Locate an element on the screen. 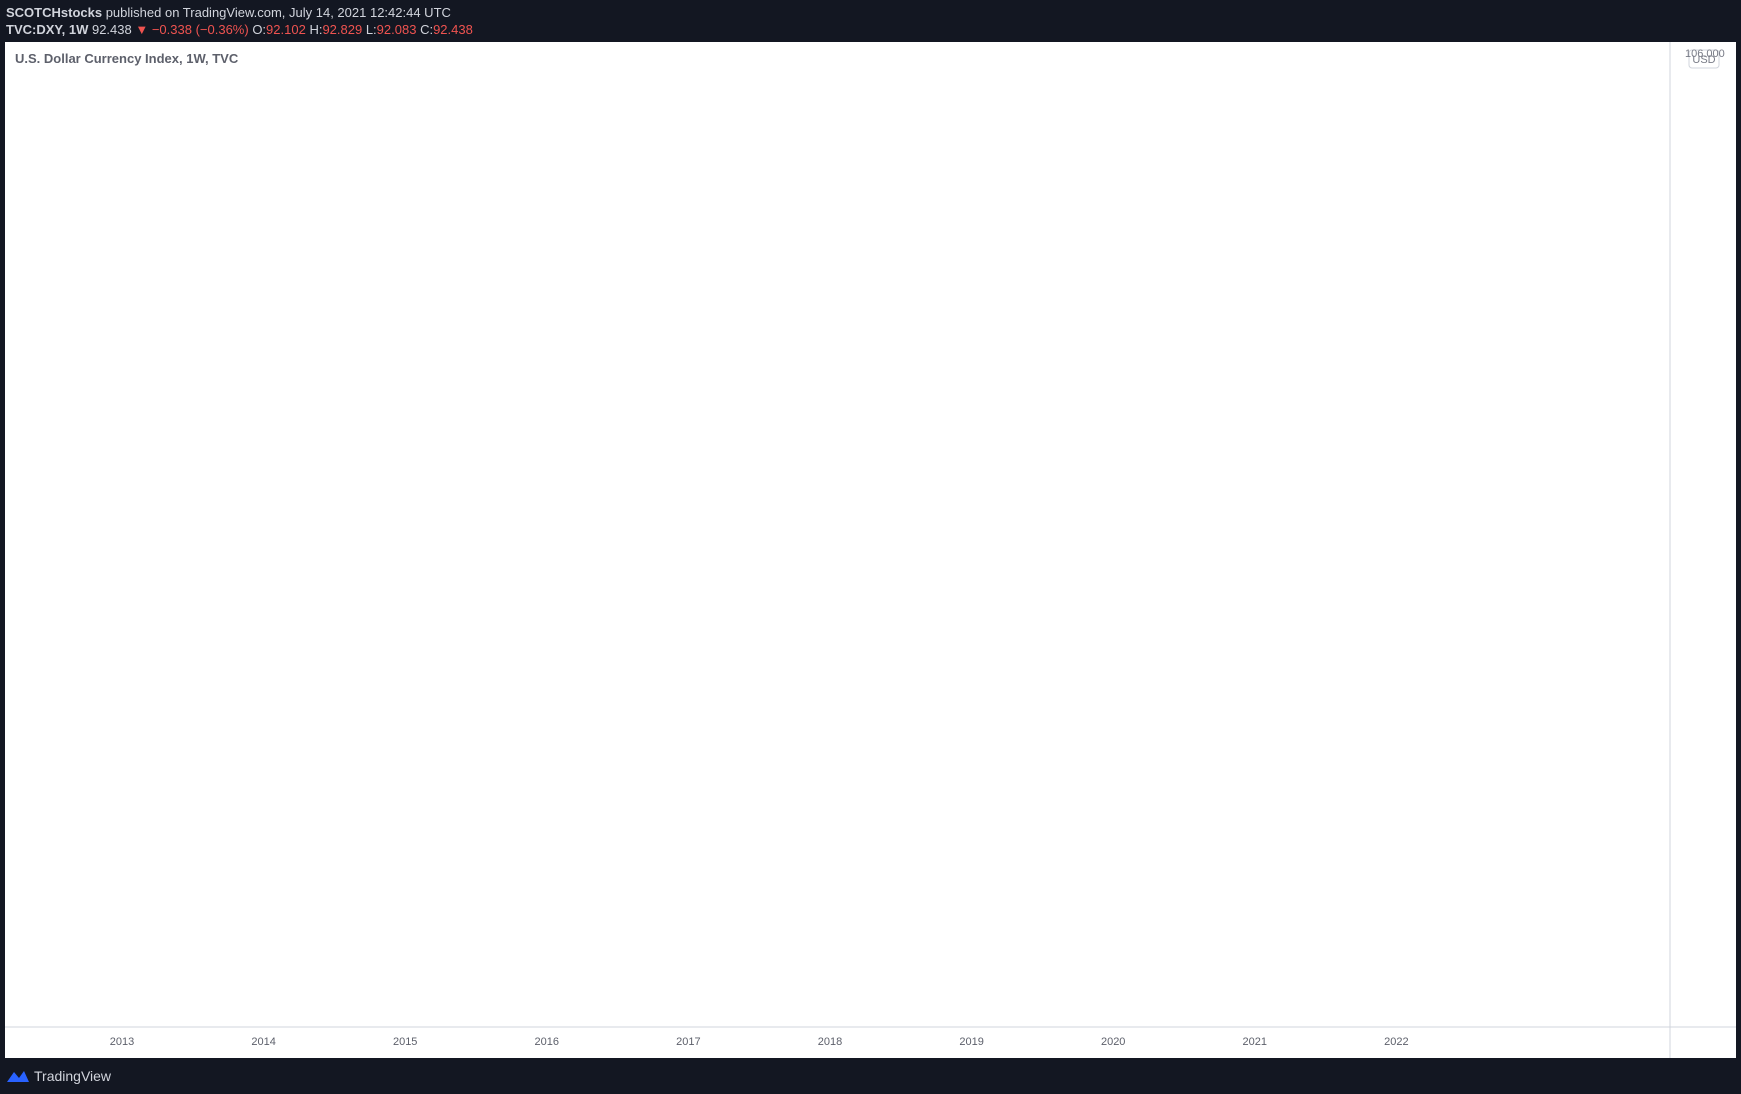 The image size is (1741, 1094). x-tick-label: 2018 is located at coordinates (830, 1042).